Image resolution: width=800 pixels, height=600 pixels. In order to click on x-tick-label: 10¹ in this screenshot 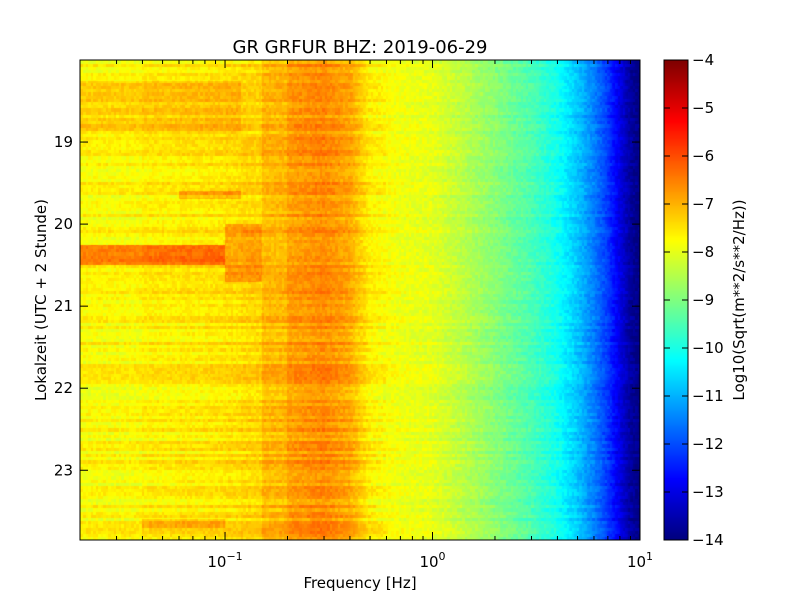, I will do `click(640, 560)`.